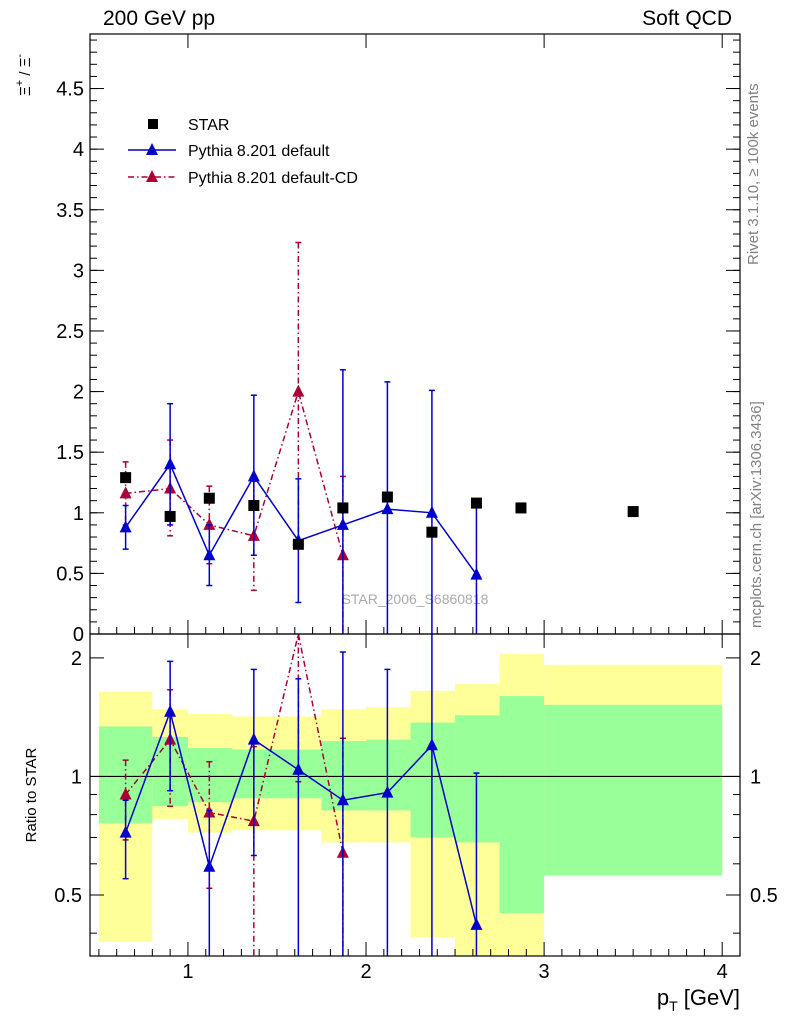 The image size is (786, 1024). I want to click on legend-label-star: STAR, so click(208, 125).